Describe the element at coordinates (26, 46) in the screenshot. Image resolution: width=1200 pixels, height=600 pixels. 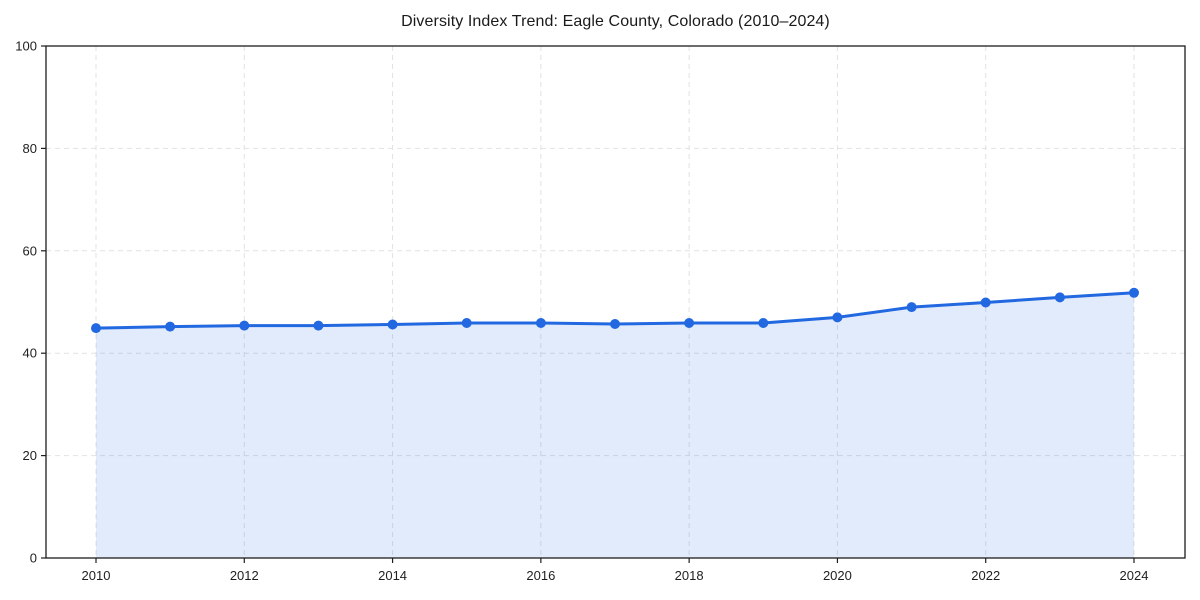
I see `y-tick-label: 100` at that location.